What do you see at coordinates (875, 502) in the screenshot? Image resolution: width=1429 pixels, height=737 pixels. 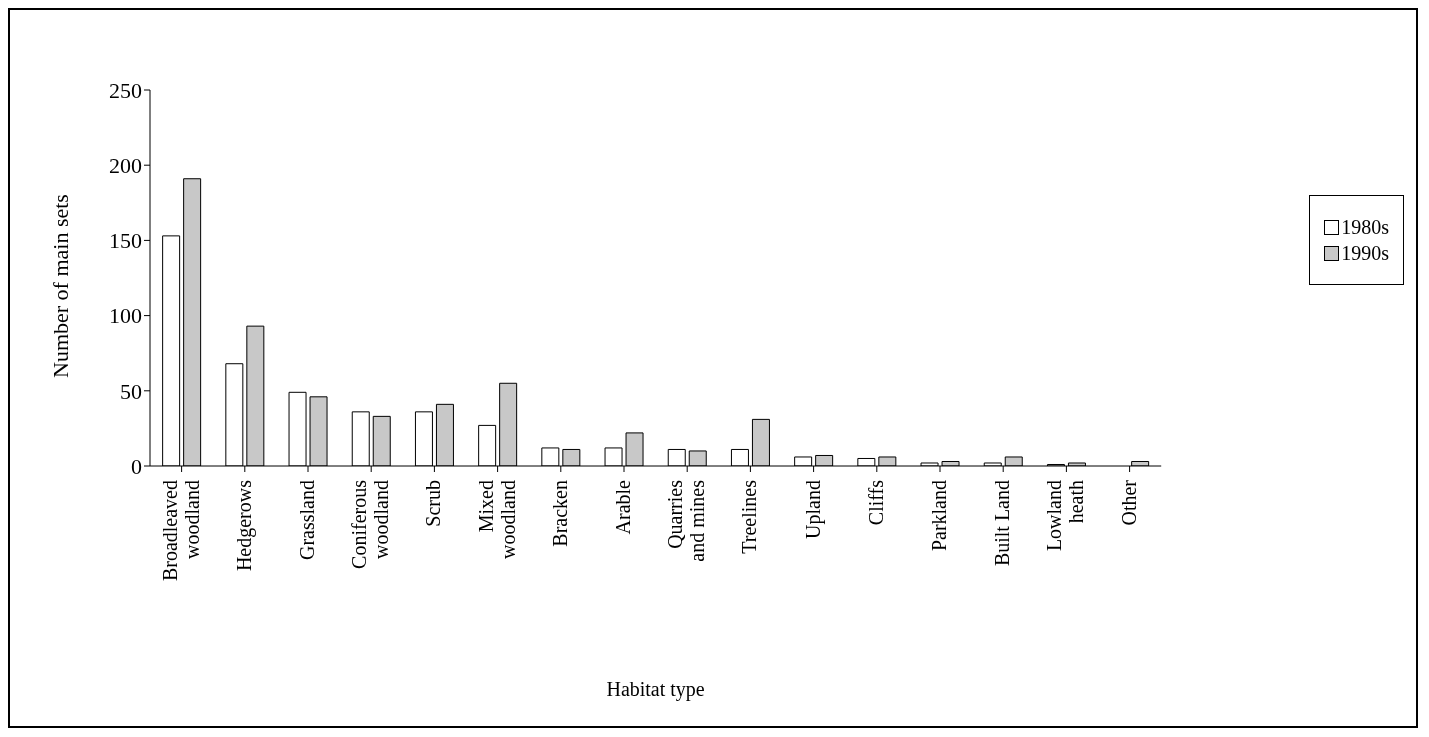 I see `x-tick-label: Cliffs` at bounding box center [875, 502].